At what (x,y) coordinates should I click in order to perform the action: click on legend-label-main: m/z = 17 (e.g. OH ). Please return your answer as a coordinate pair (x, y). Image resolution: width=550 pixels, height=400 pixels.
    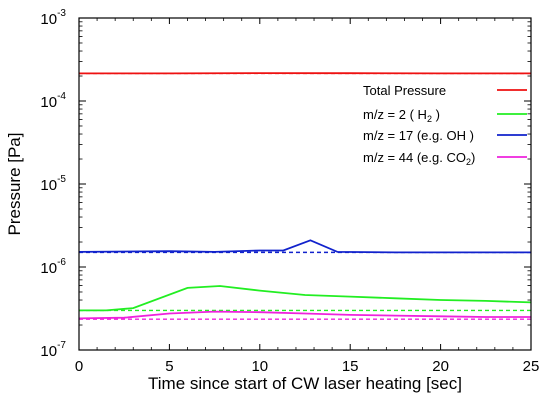
    Looking at the image, I should click on (418, 135).